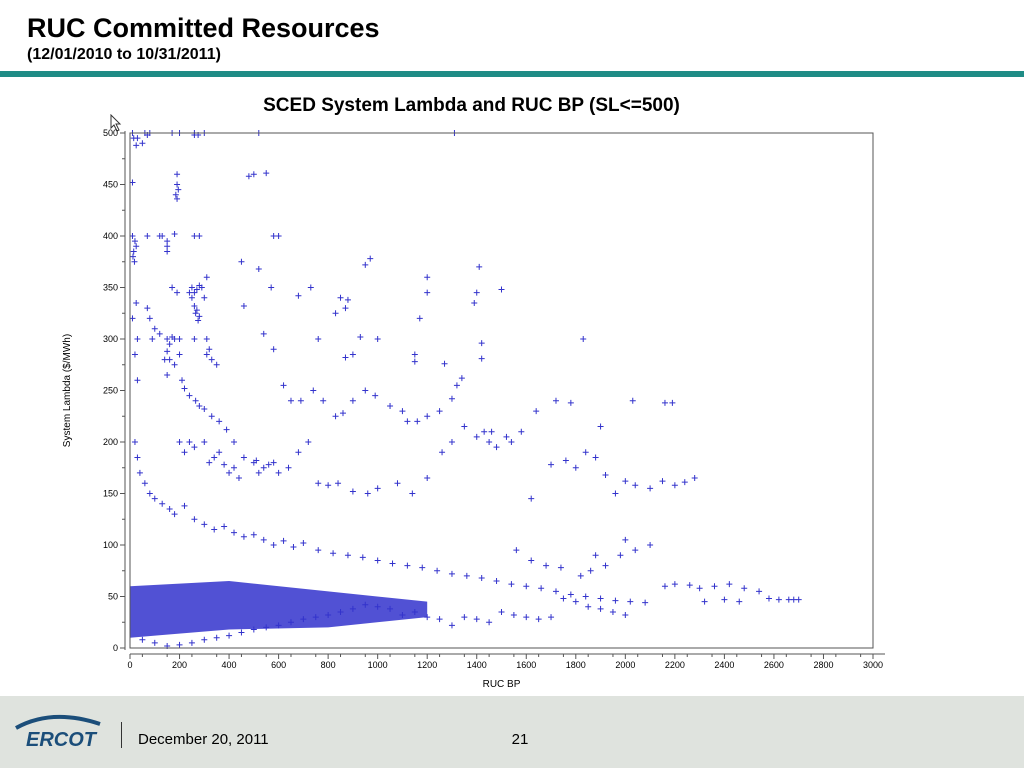  What do you see at coordinates (121, 735) in the screenshot?
I see `footer-divider` at bounding box center [121, 735].